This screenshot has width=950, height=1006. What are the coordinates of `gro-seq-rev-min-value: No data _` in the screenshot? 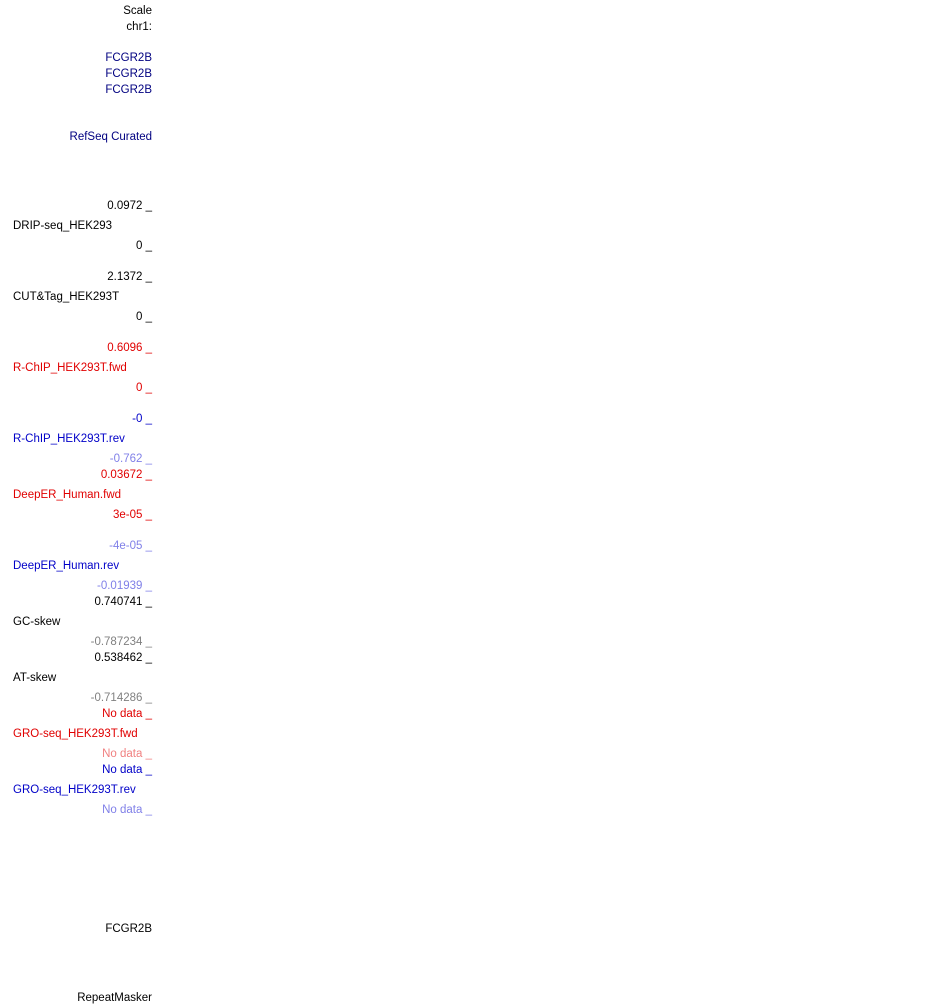 It's located at (127, 810).